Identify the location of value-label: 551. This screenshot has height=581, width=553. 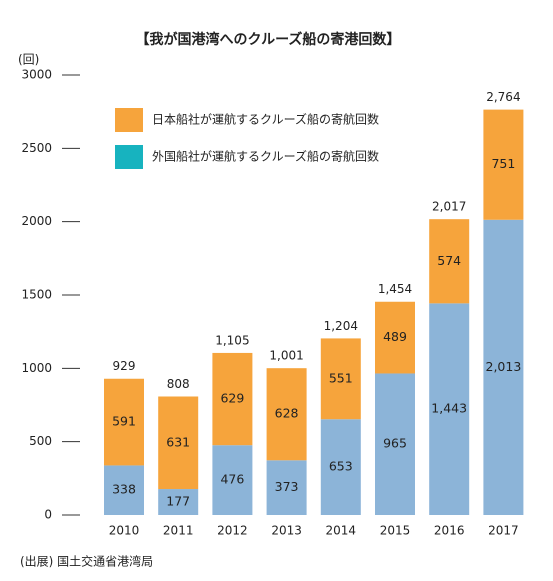
(341, 377).